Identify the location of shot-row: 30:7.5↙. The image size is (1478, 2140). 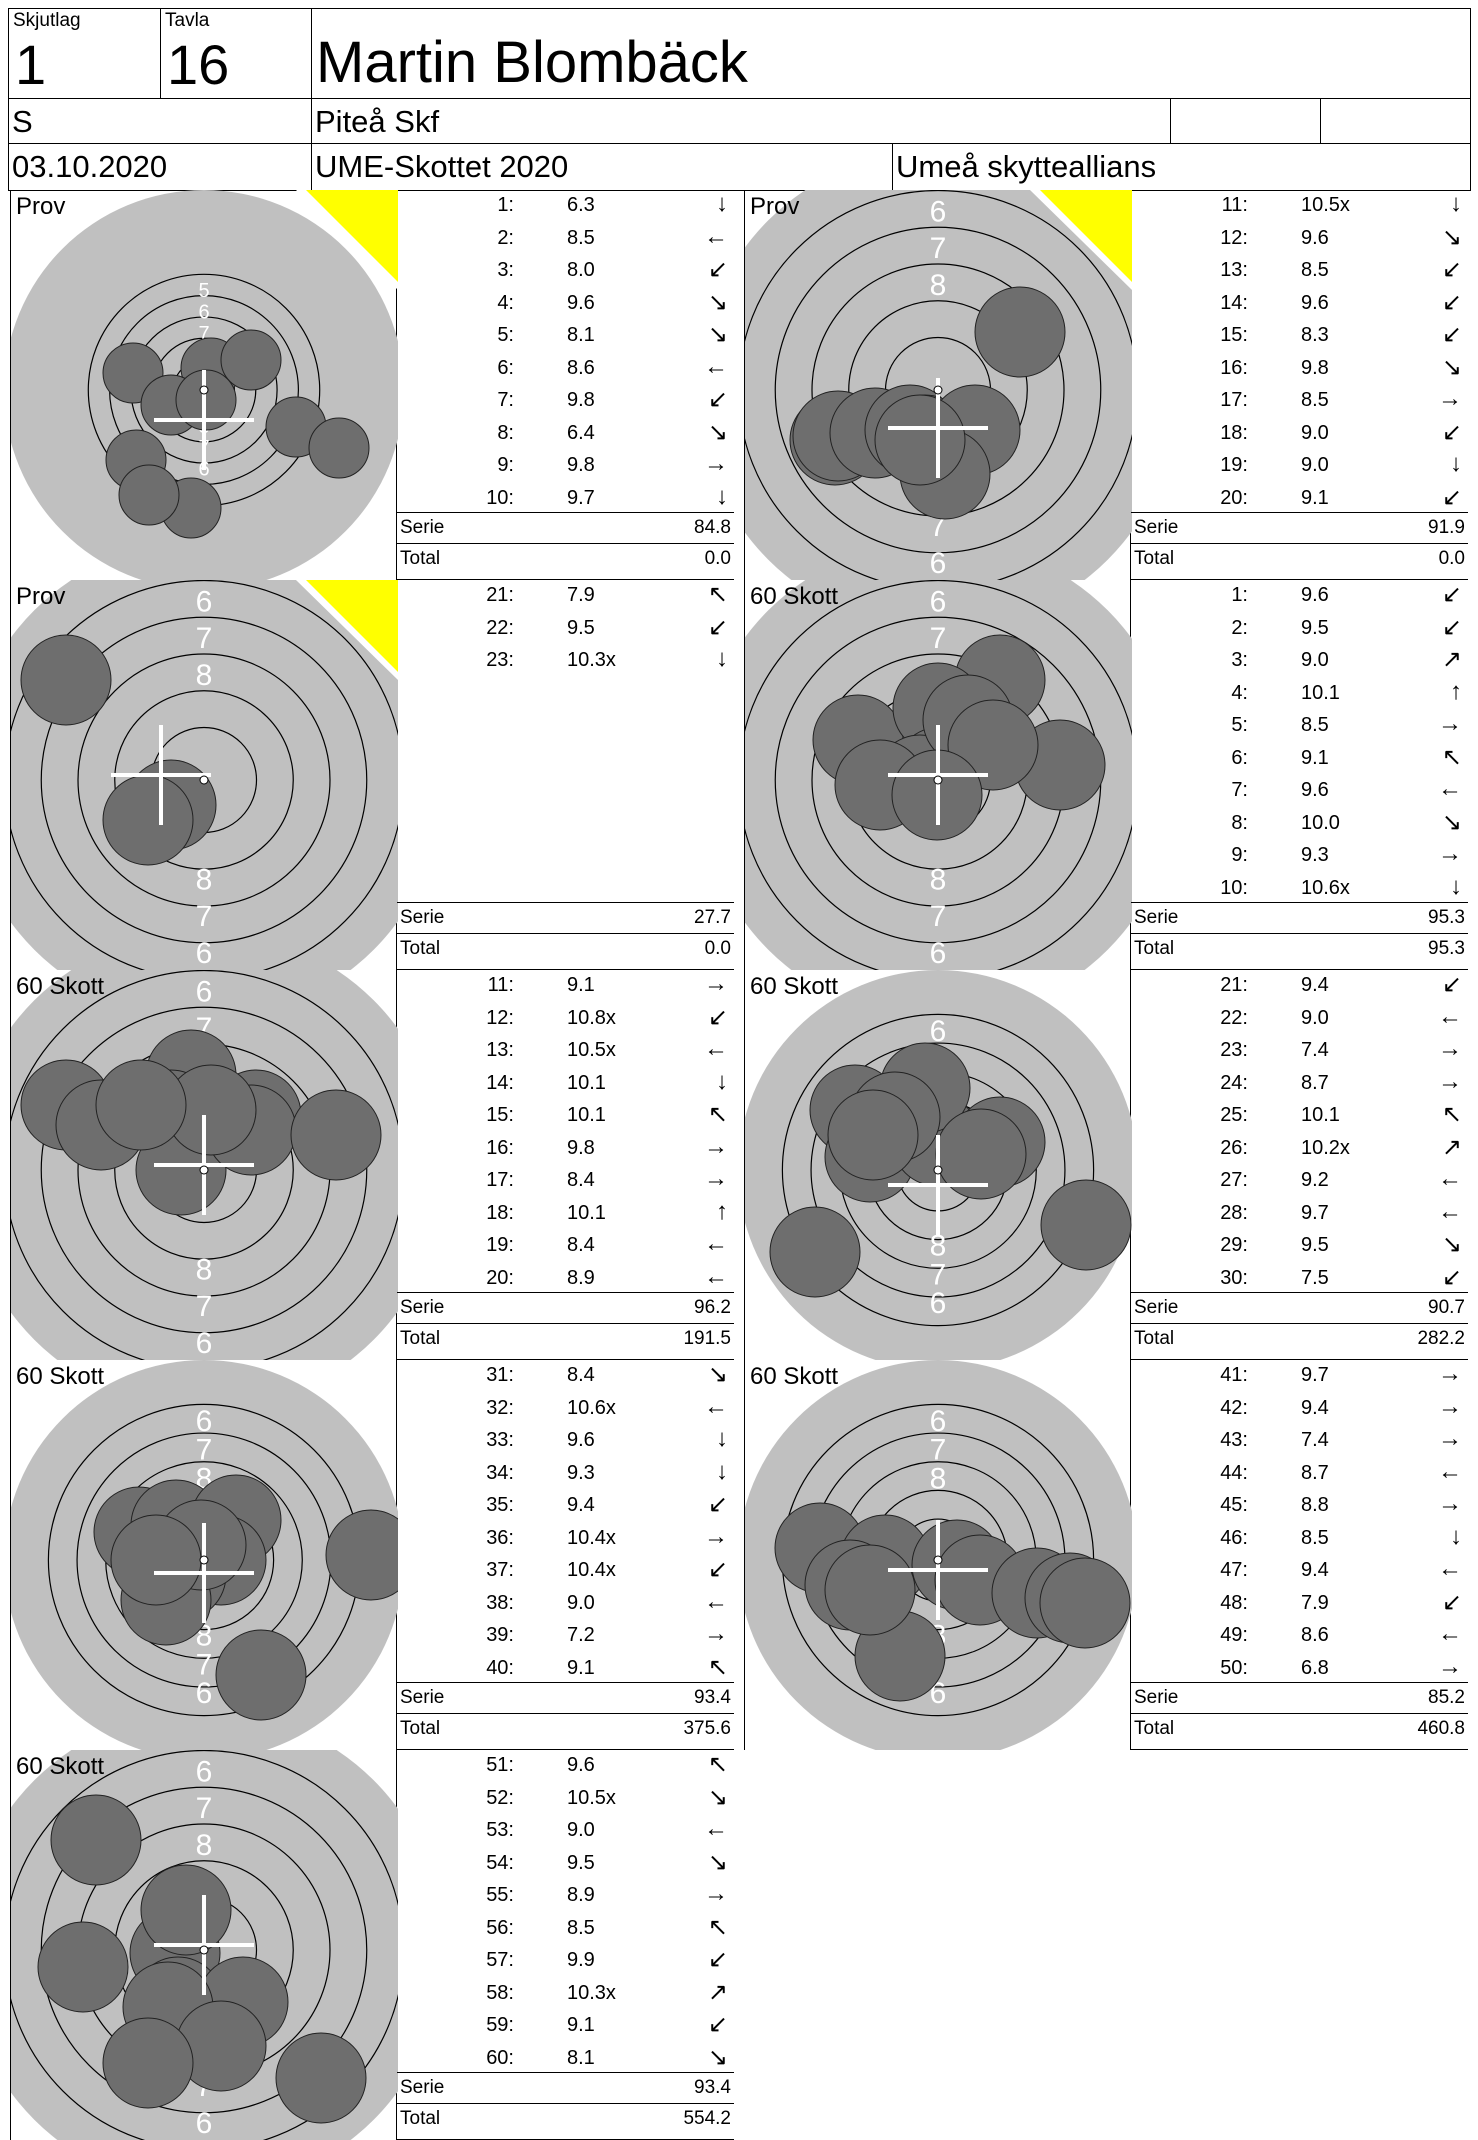
(1299, 1279).